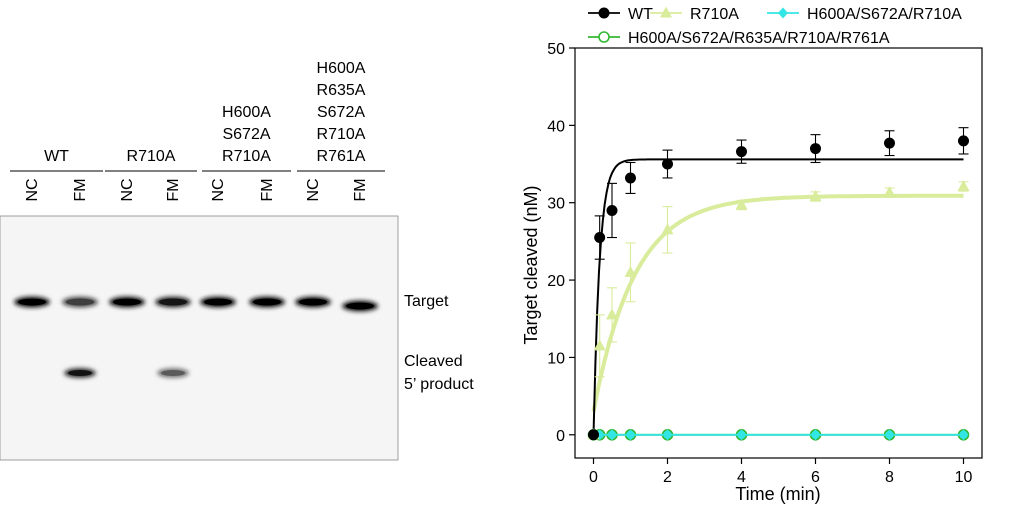 Image resolution: width=1030 pixels, height=520 pixels. Describe the element at coordinates (815, 477) in the screenshot. I see `x-tick-label: 6` at that location.